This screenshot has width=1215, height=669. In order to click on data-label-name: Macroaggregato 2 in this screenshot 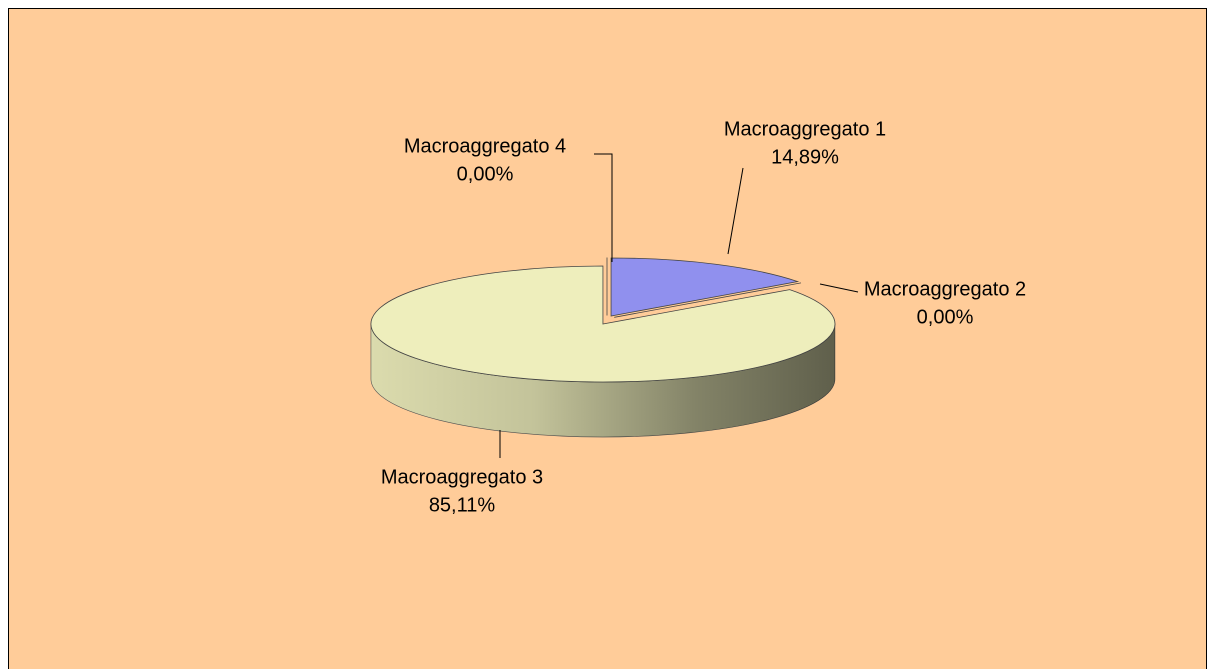, I will do `click(945, 289)`.